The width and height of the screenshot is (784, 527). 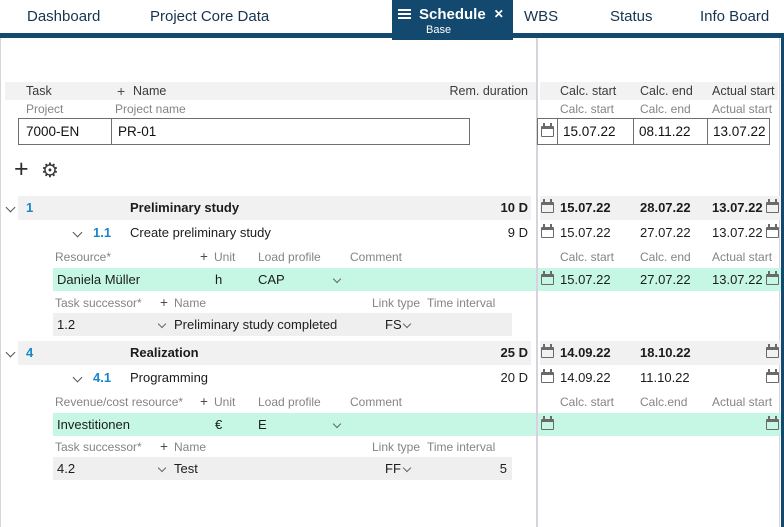 What do you see at coordinates (262, 424) in the screenshot?
I see `resource-load-profile: E` at bounding box center [262, 424].